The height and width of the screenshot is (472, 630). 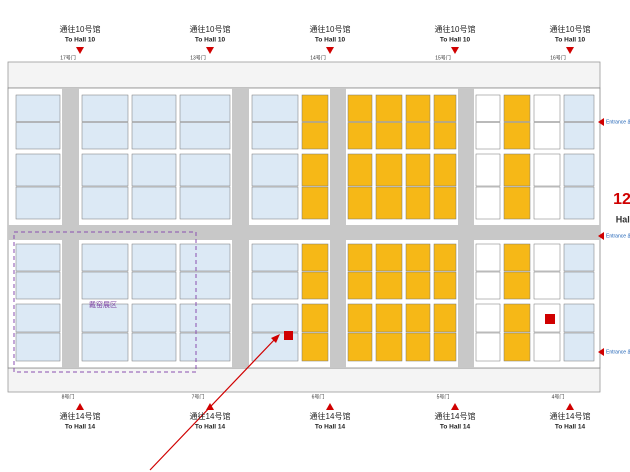 What do you see at coordinates (304, 380) in the screenshot?
I see `south-wall` at bounding box center [304, 380].